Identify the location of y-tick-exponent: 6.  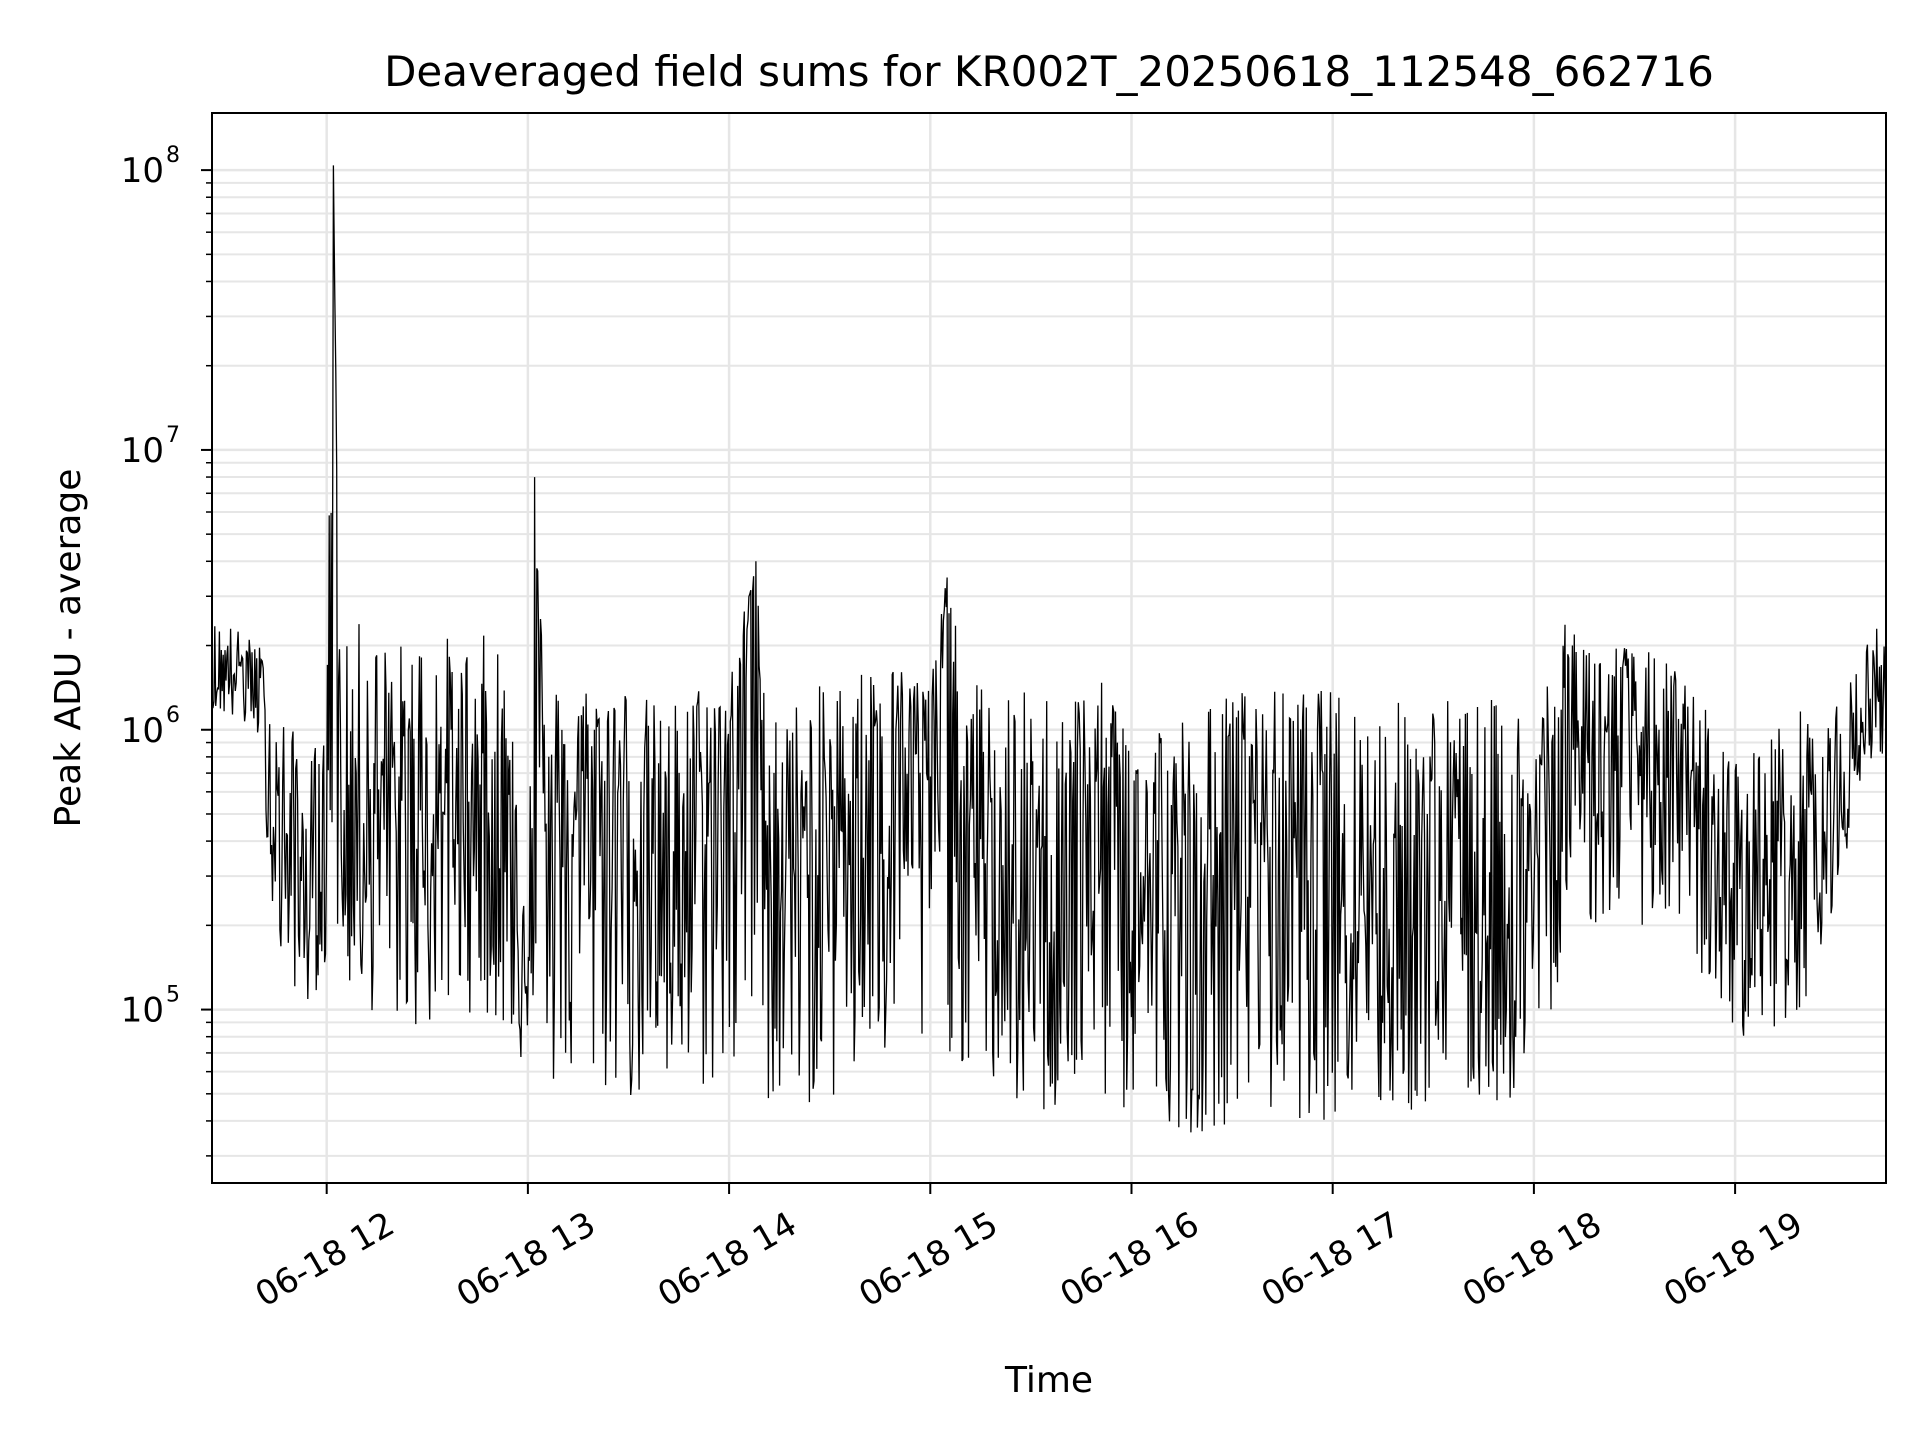
(173, 715).